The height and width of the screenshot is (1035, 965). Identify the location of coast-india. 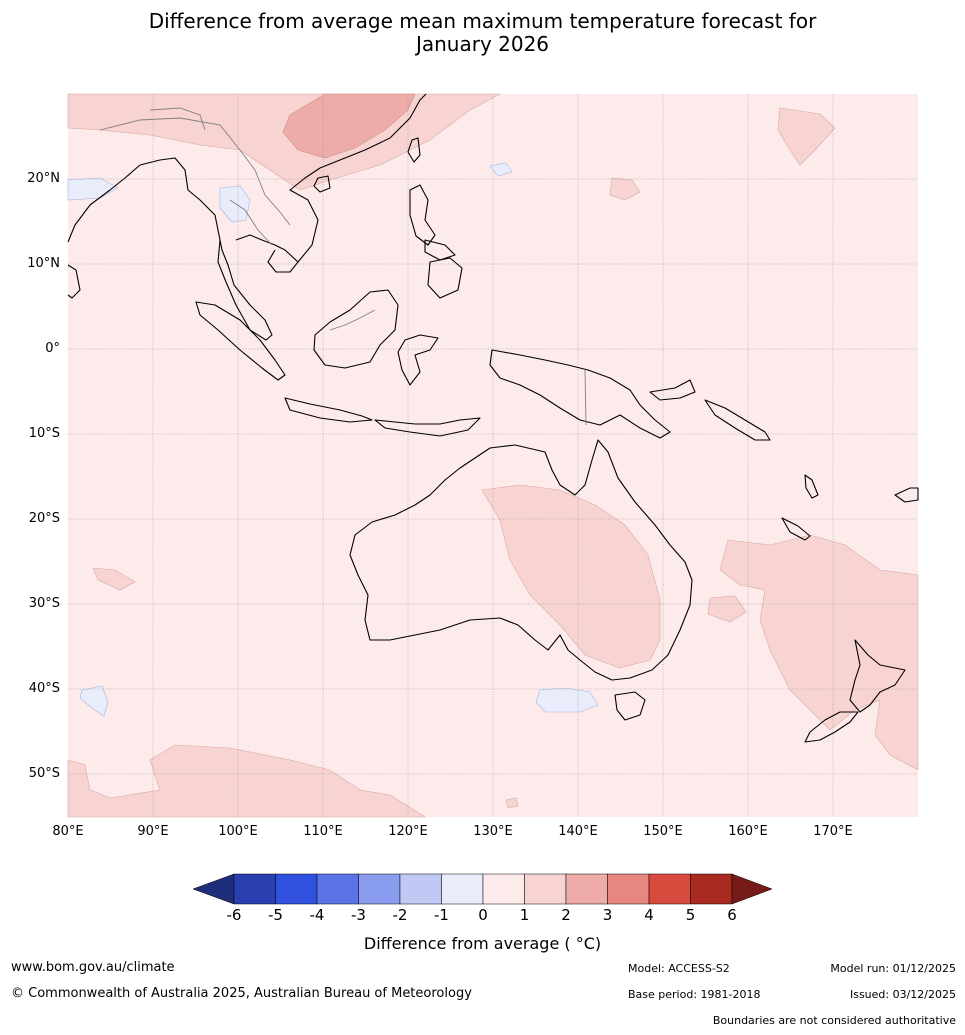
(104, 203).